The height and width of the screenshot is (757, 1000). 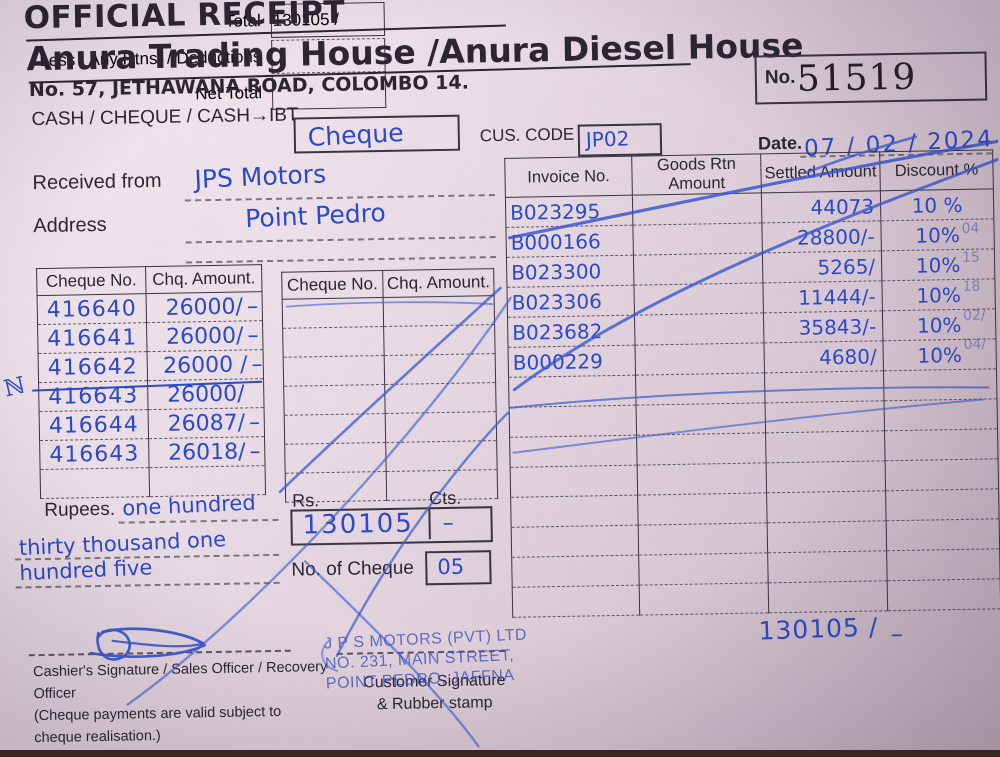 What do you see at coordinates (165, 117) in the screenshot?
I see `payment-method-label: CASH / CHEQUE / CASH→IBT` at bounding box center [165, 117].